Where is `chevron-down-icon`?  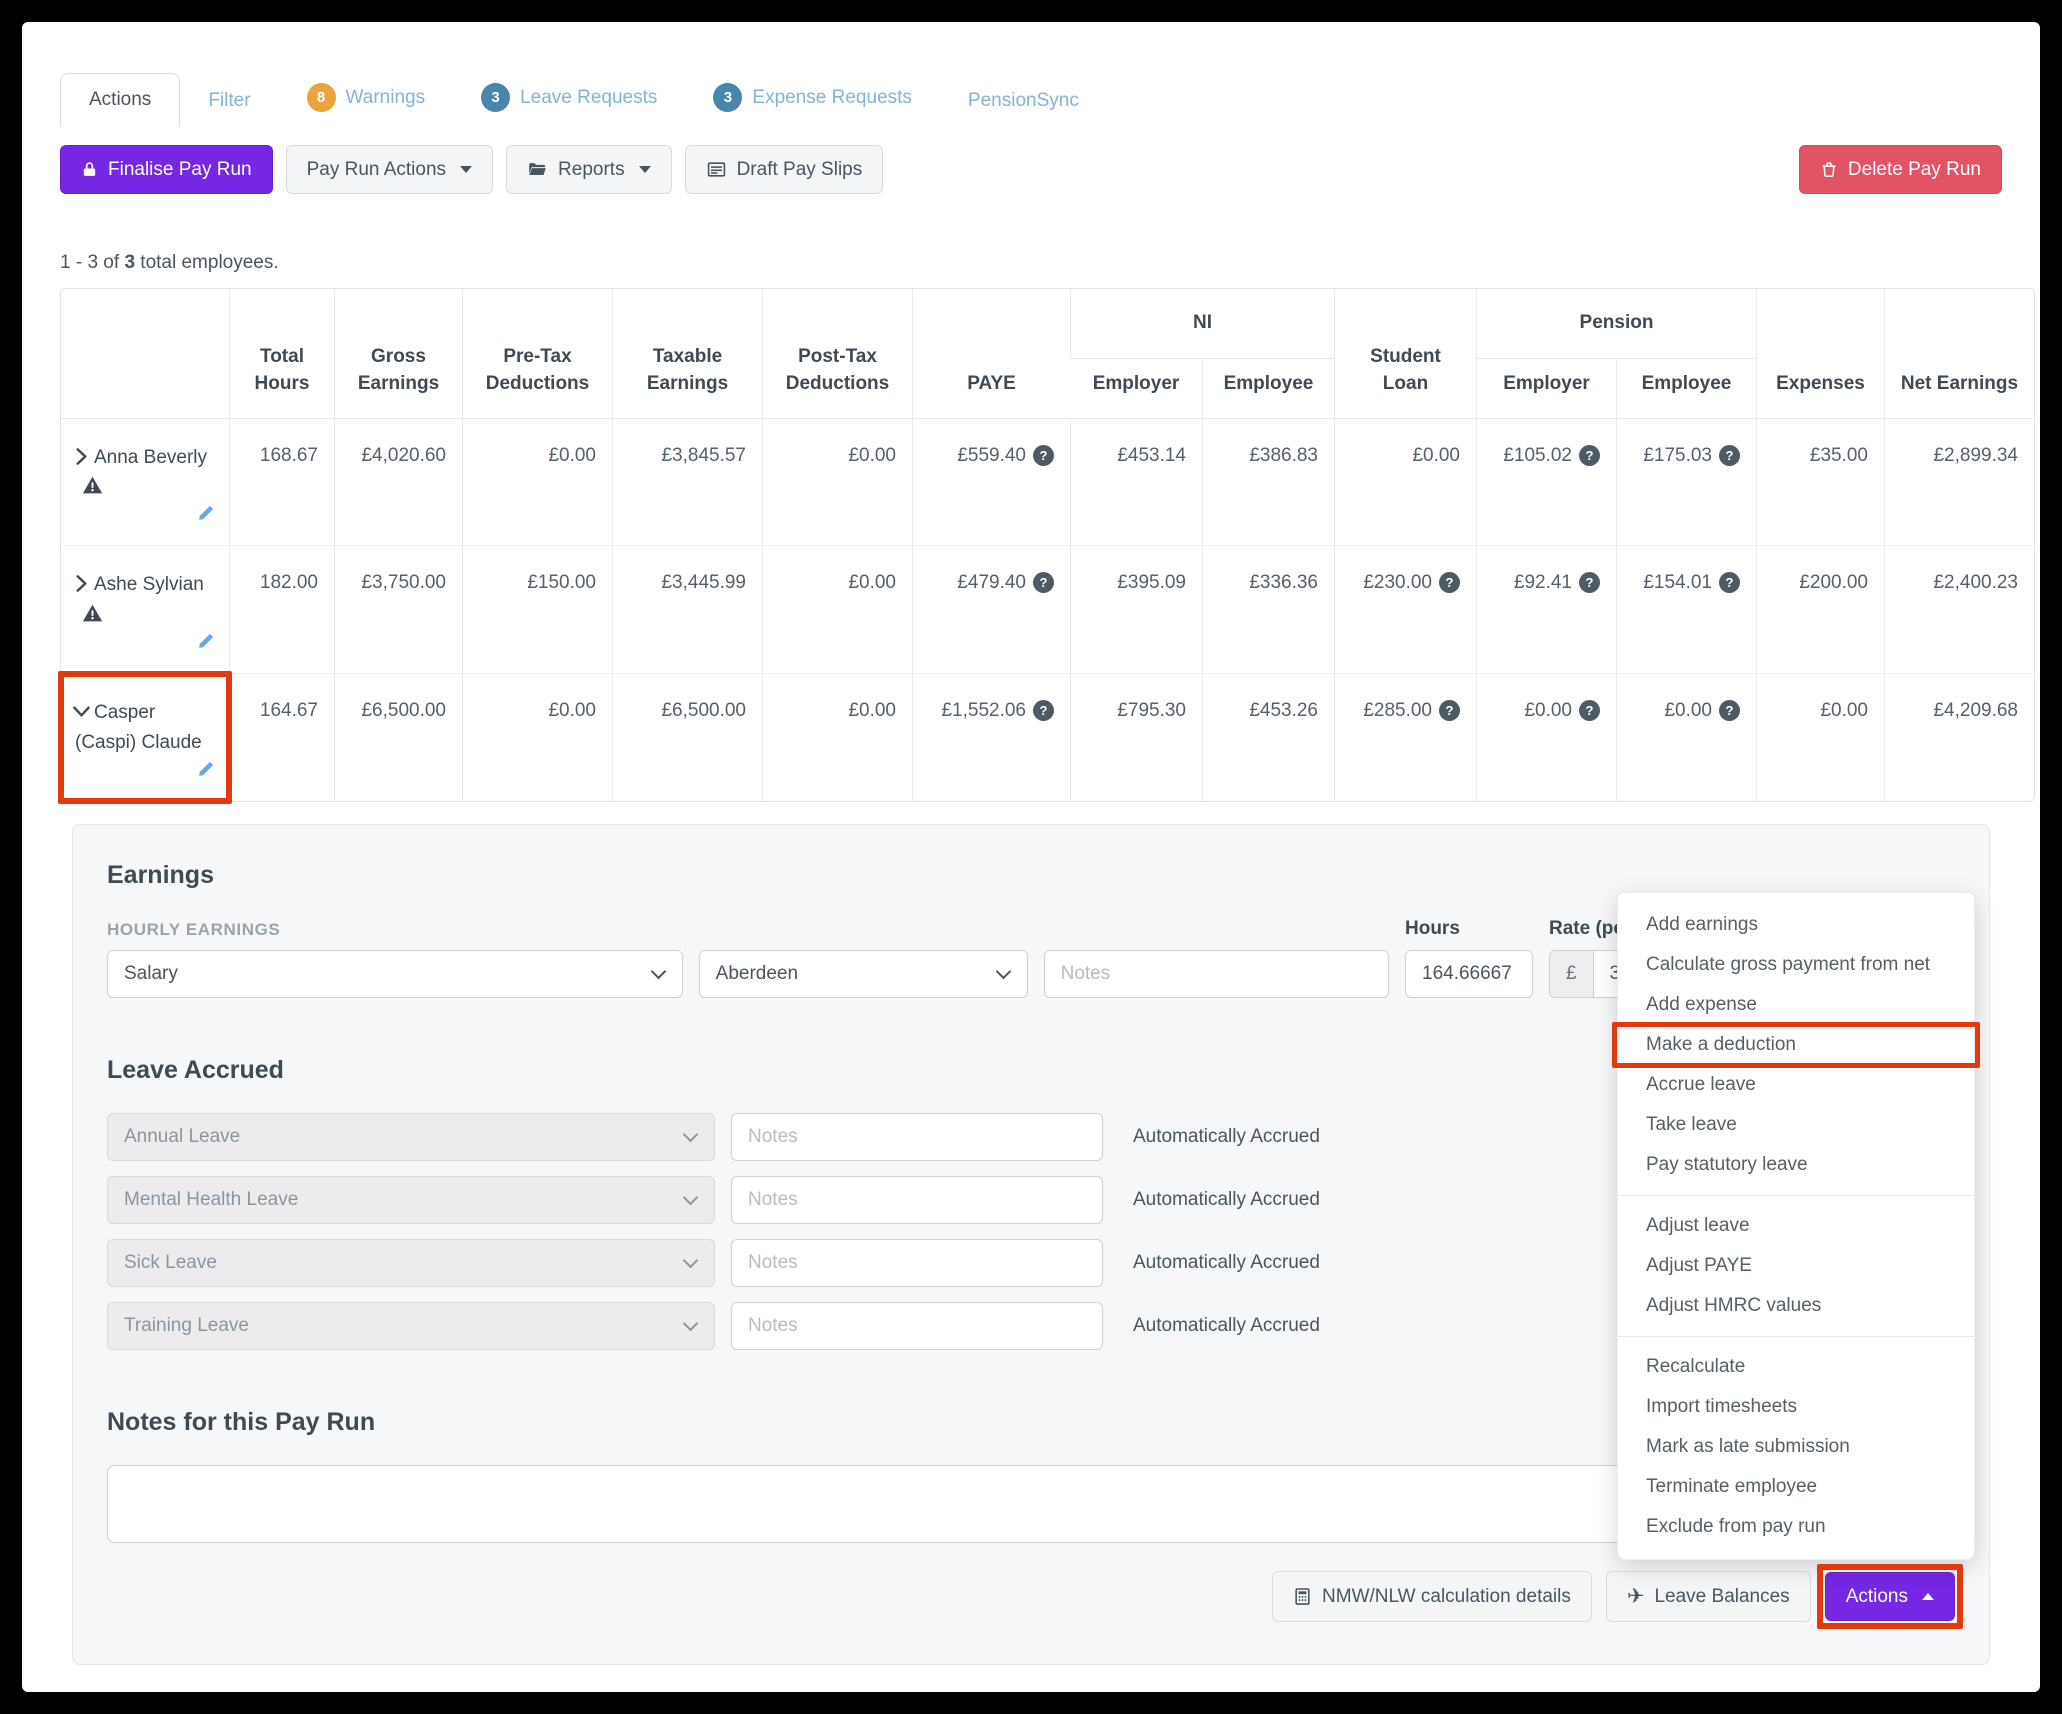
chevron-down-icon is located at coordinates (81, 712).